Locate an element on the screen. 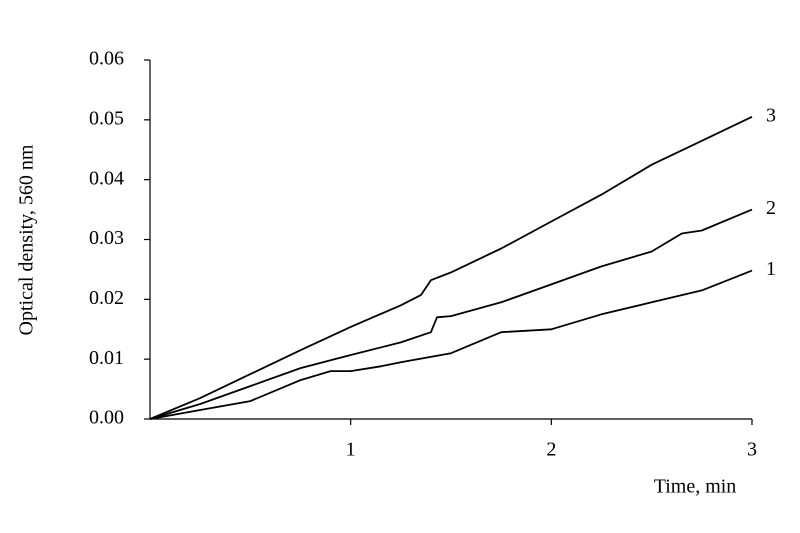 This screenshot has height=533, width=800. series-label: 1 is located at coordinates (771, 269).